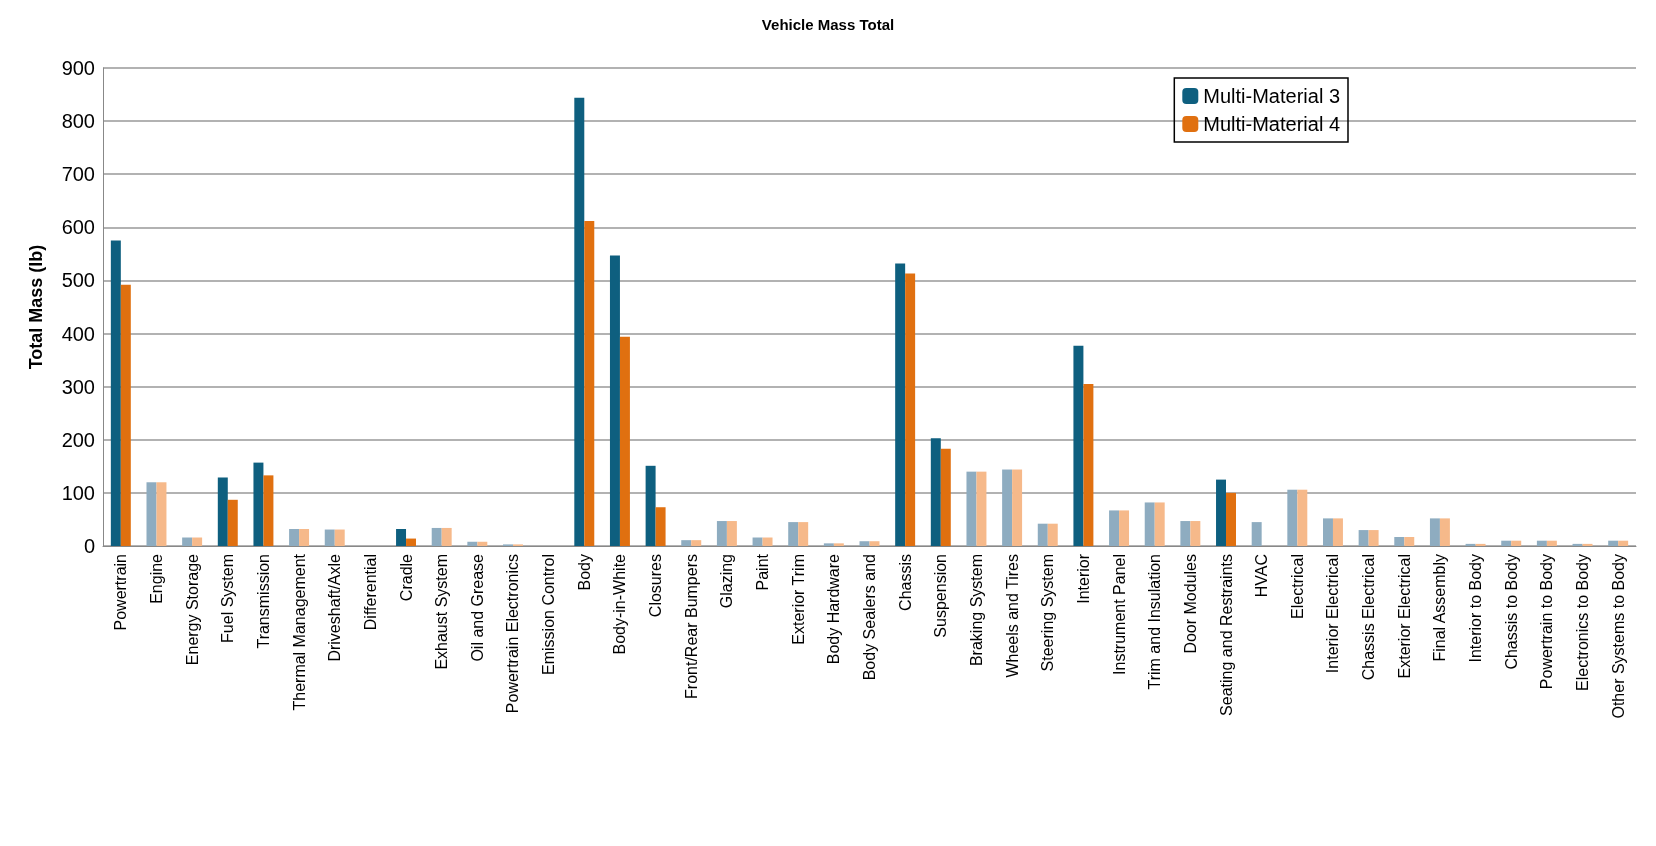 The image size is (1656, 846). What do you see at coordinates (406, 577) in the screenshot?
I see `x-tick-label: Cradle` at bounding box center [406, 577].